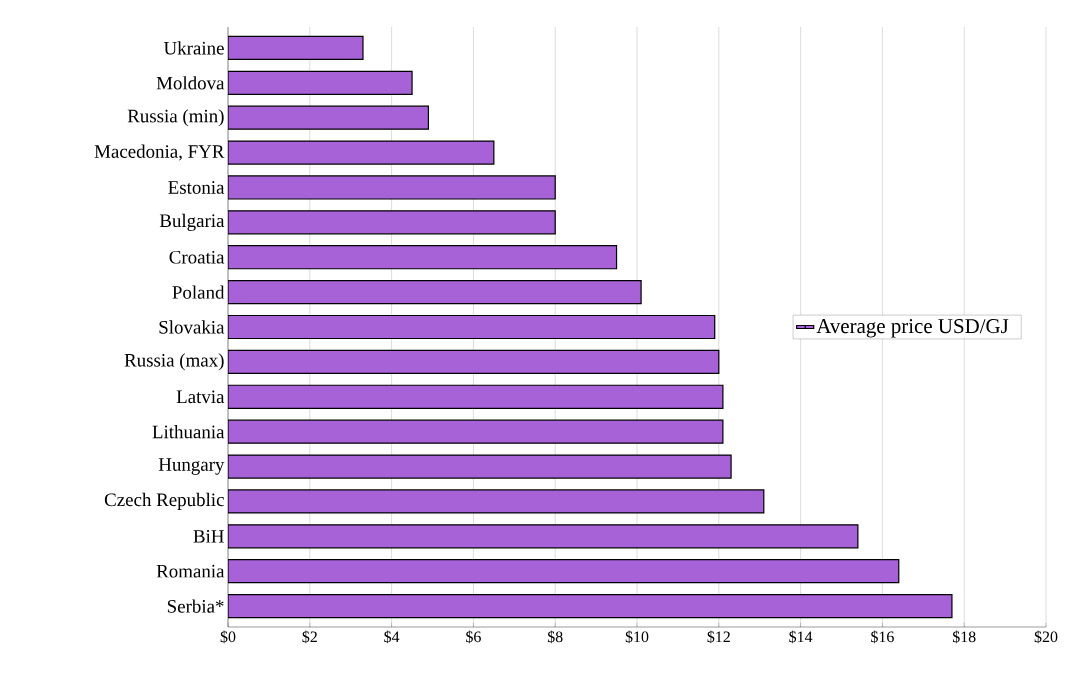  I want to click on y-tick-label: Bulgaria, so click(192, 222).